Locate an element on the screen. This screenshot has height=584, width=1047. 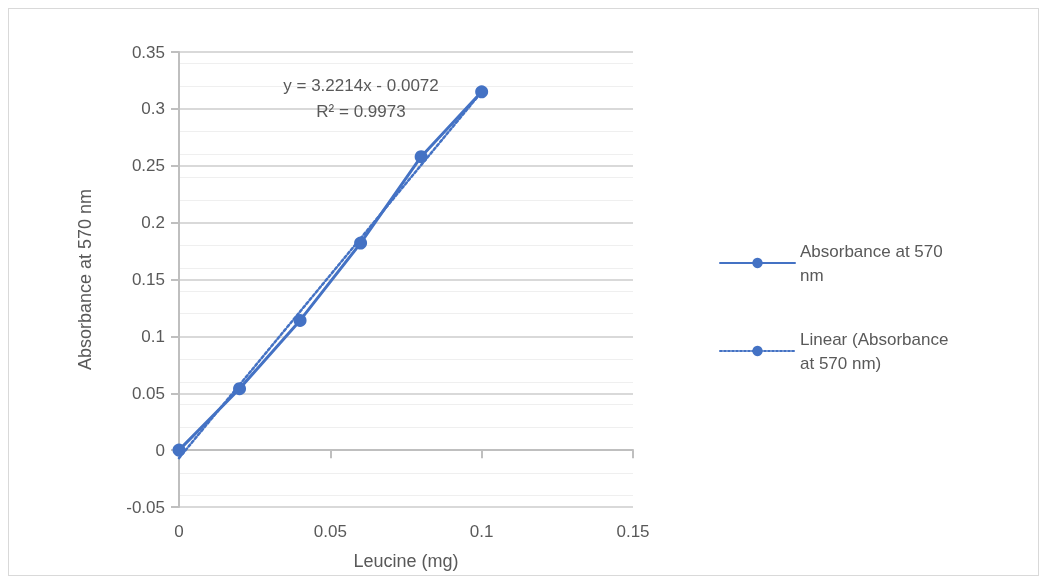
y-tick-label: 0.15 is located at coordinates (148, 279).